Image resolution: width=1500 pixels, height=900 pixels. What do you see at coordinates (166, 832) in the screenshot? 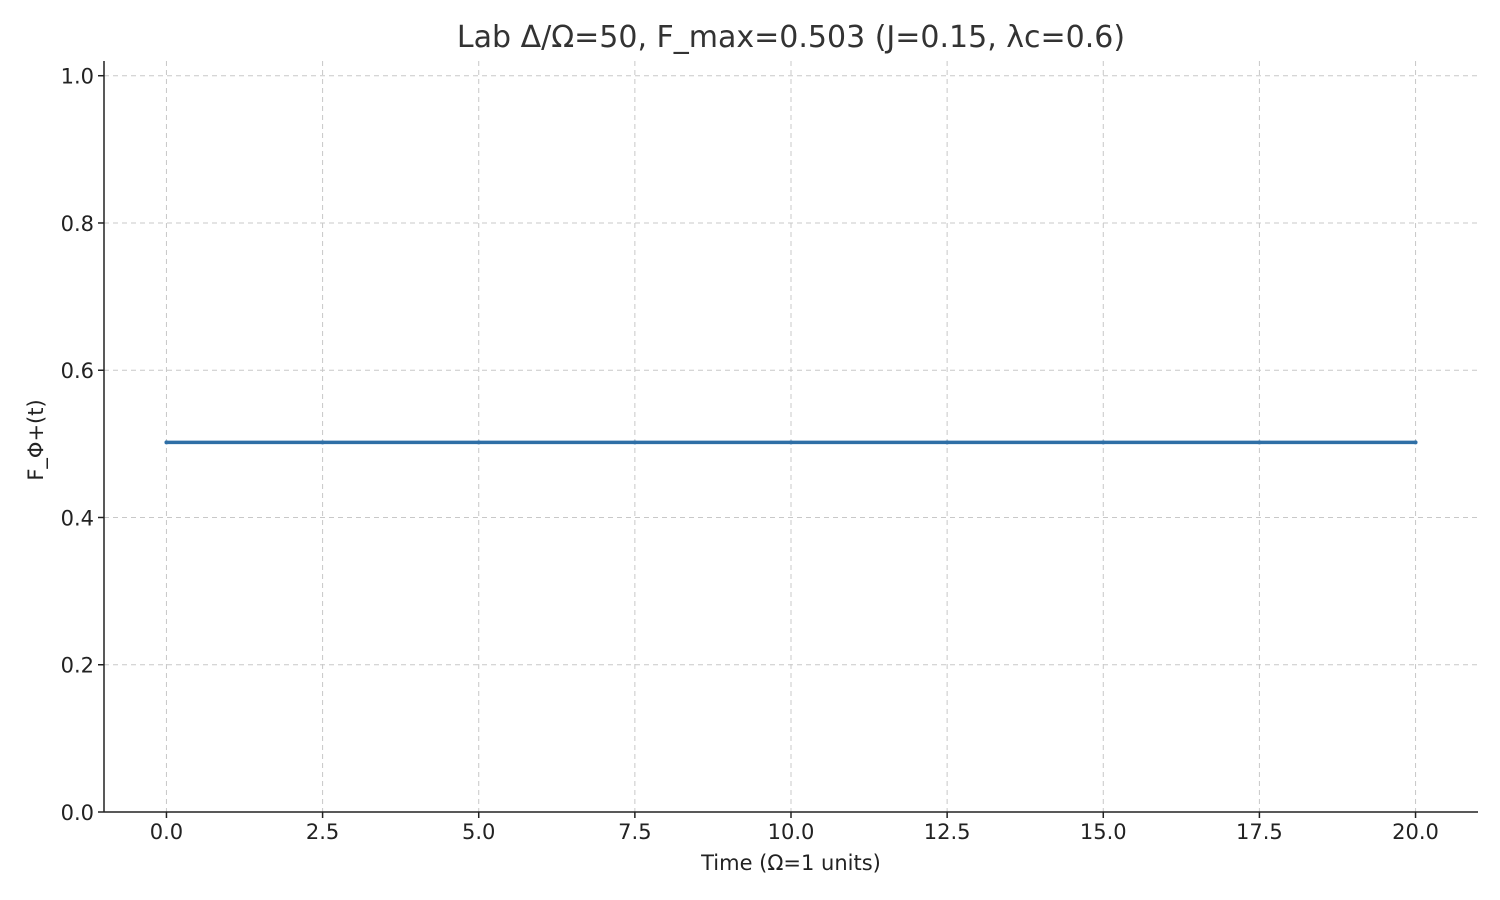
I see `x-tick-label: 0.0` at bounding box center [166, 832].